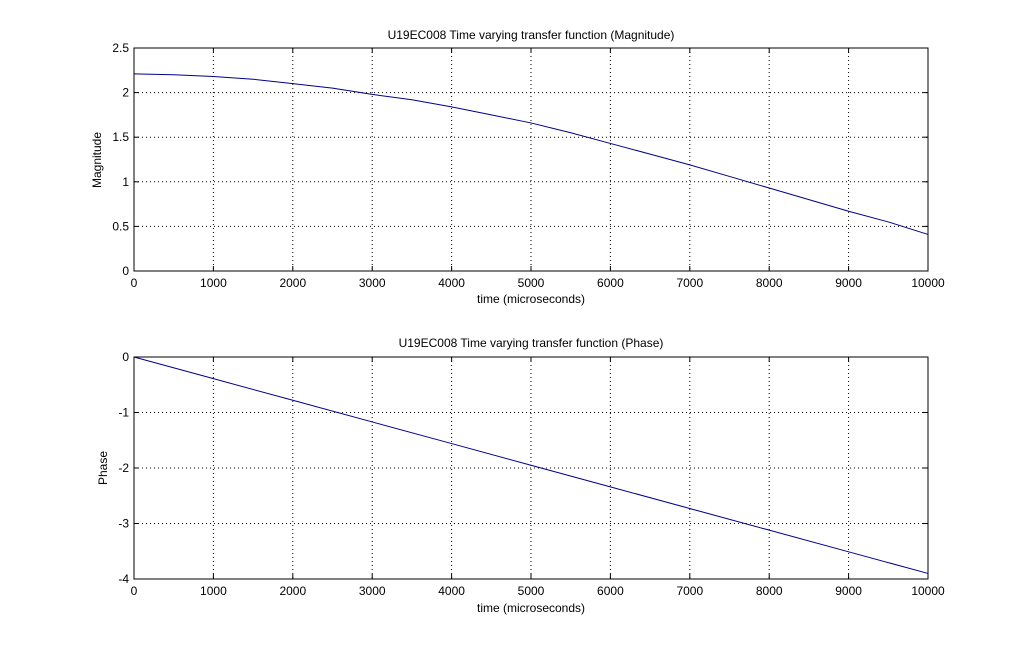  I want to click on magnitude-x-tick-label: 5000, so click(531, 283).